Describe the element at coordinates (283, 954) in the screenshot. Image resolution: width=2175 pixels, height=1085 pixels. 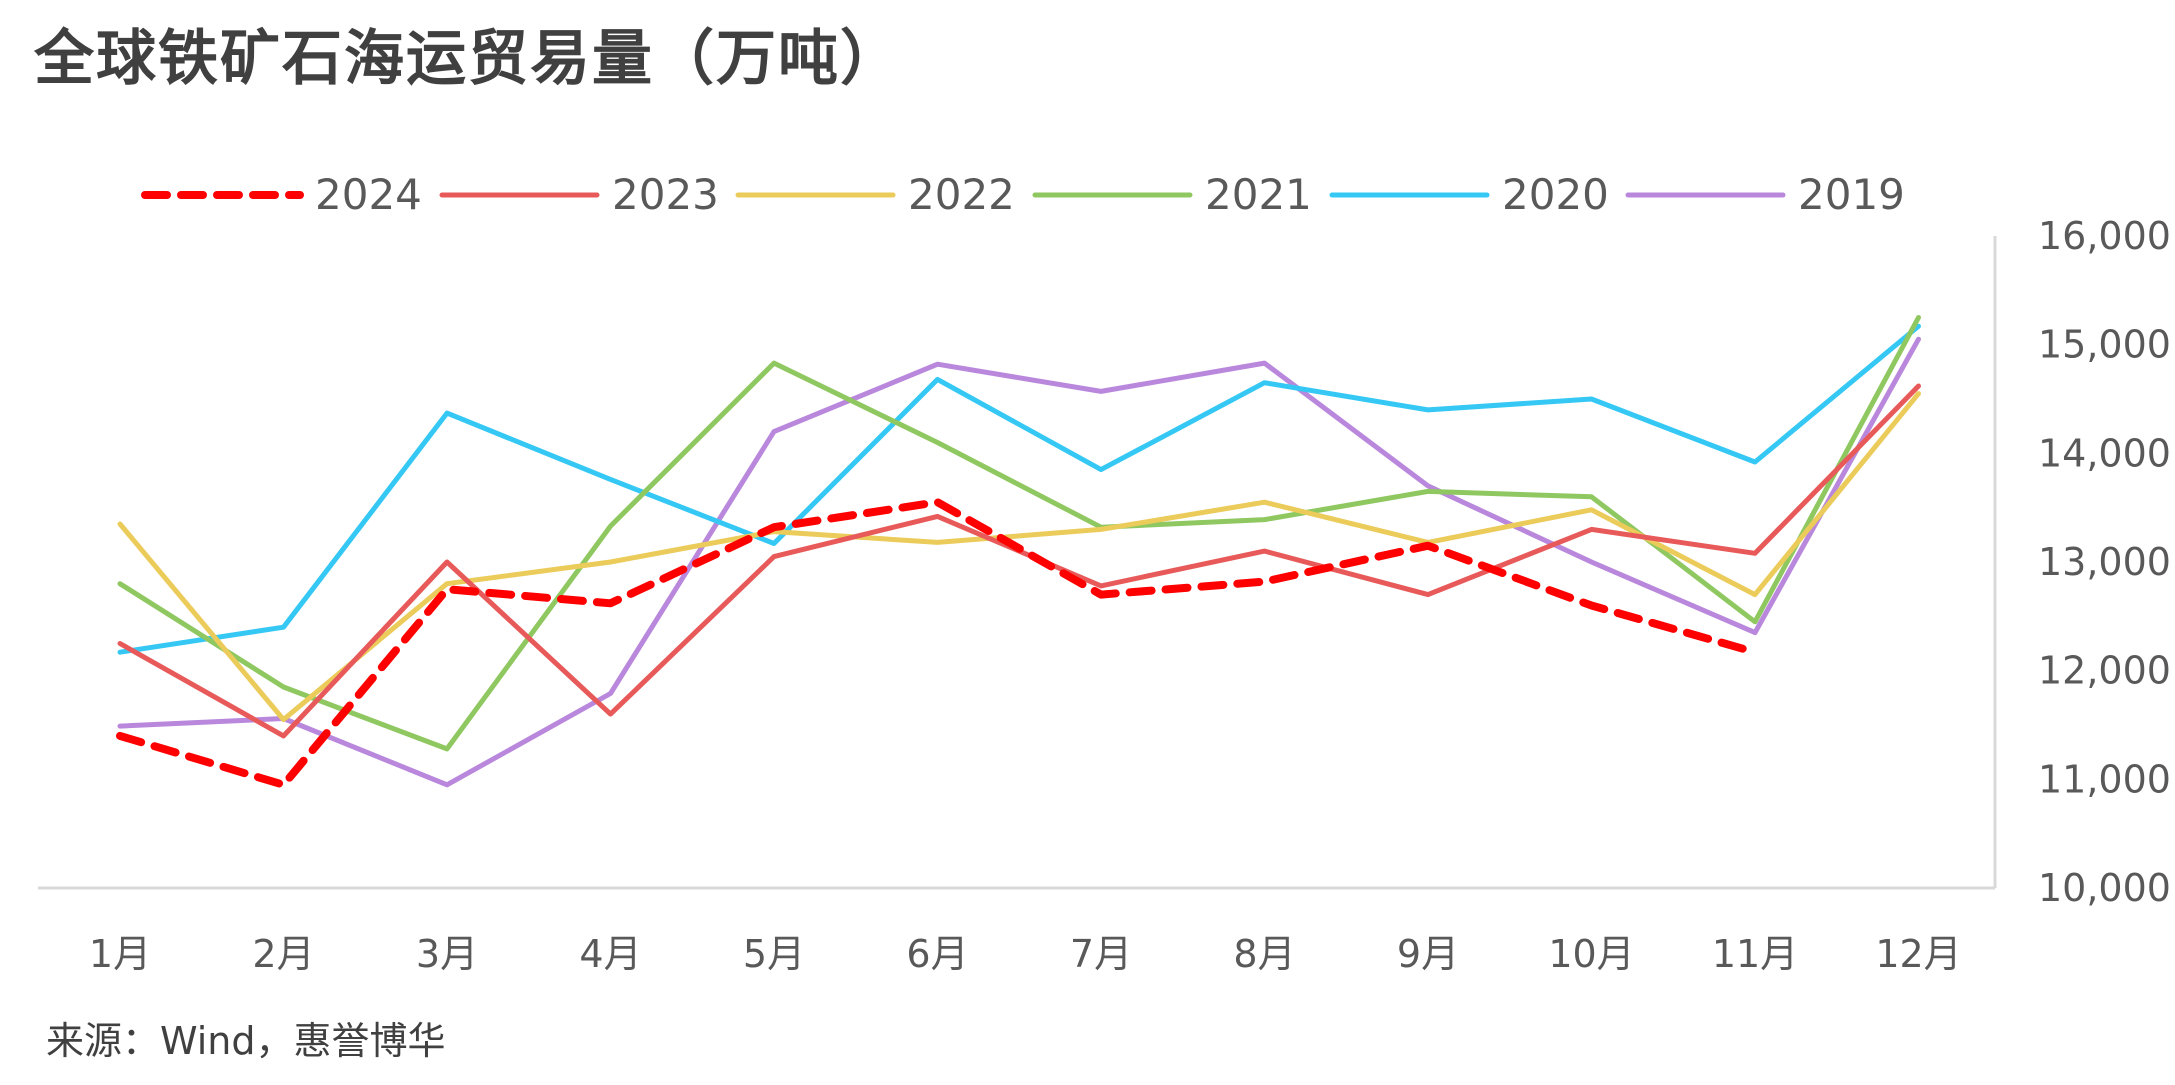
I see `x-tick-label: 2月` at that location.